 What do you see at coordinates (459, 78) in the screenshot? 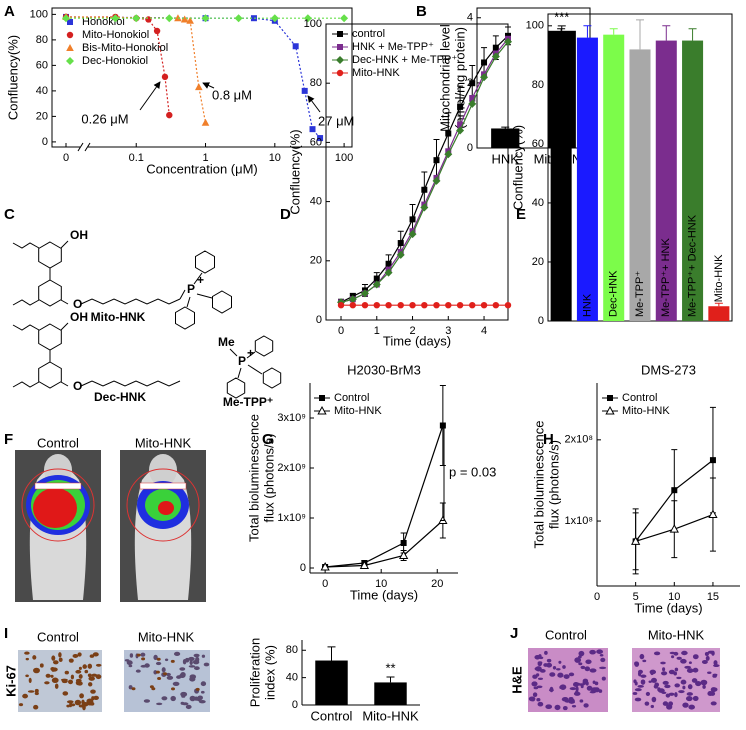
I see `y-axis-label: (nmol/mg protein)` at bounding box center [459, 78].